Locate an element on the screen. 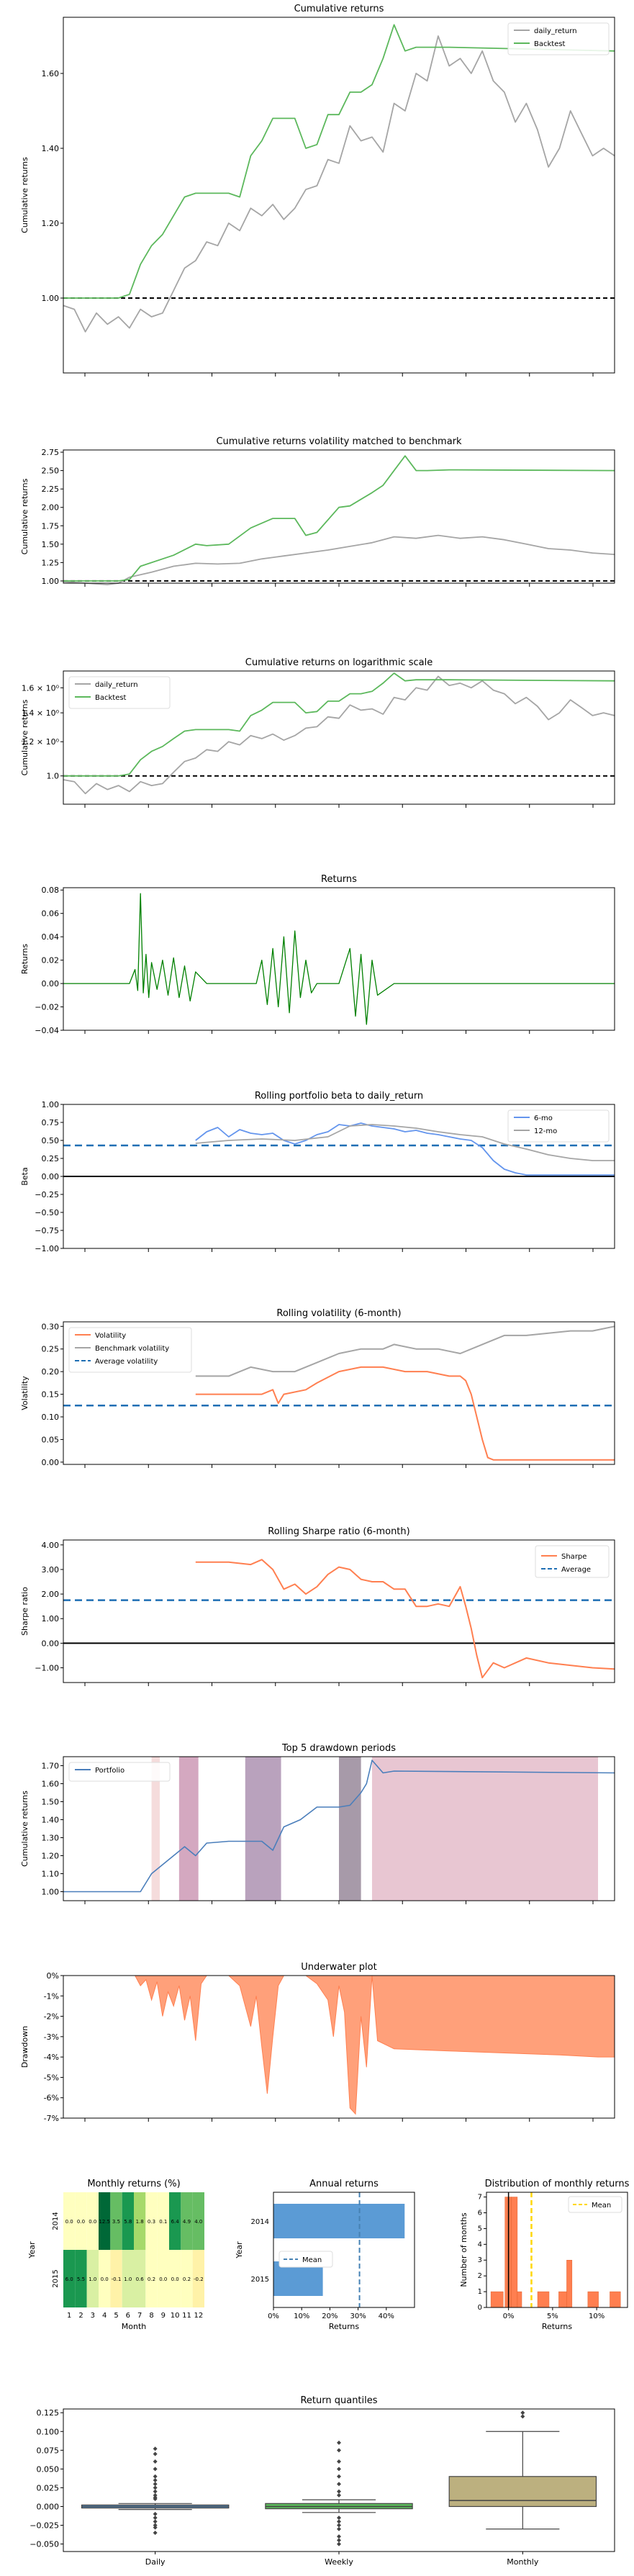 This screenshot has width=634, height=2576. y-tick-label: 0.20 is located at coordinates (51, 1372).